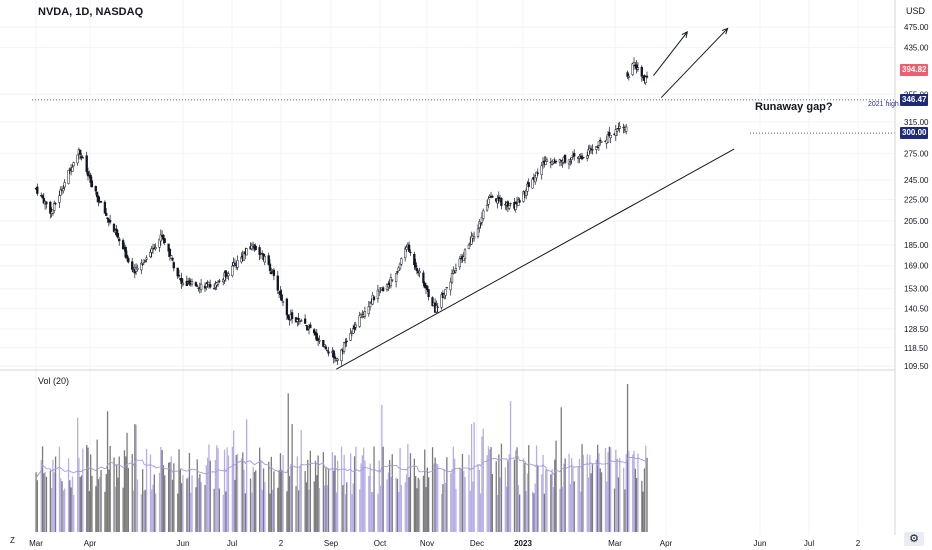  Describe the element at coordinates (916, 221) in the screenshot. I see `y-tick-label: 205.00` at that location.